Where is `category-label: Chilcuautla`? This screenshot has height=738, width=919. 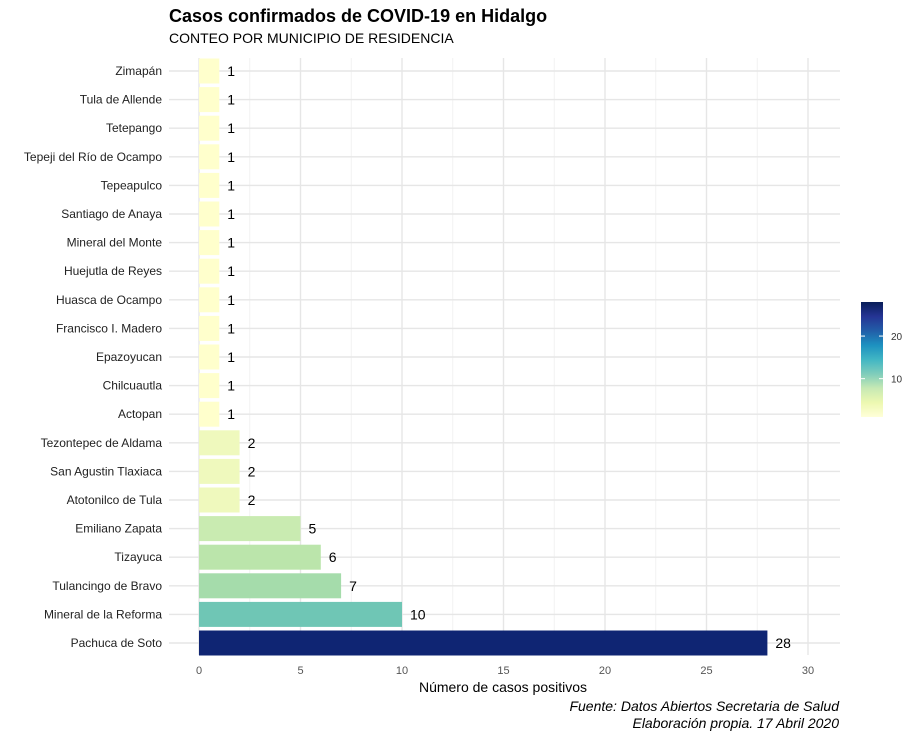 category-label: Chilcuautla is located at coordinates (133, 386).